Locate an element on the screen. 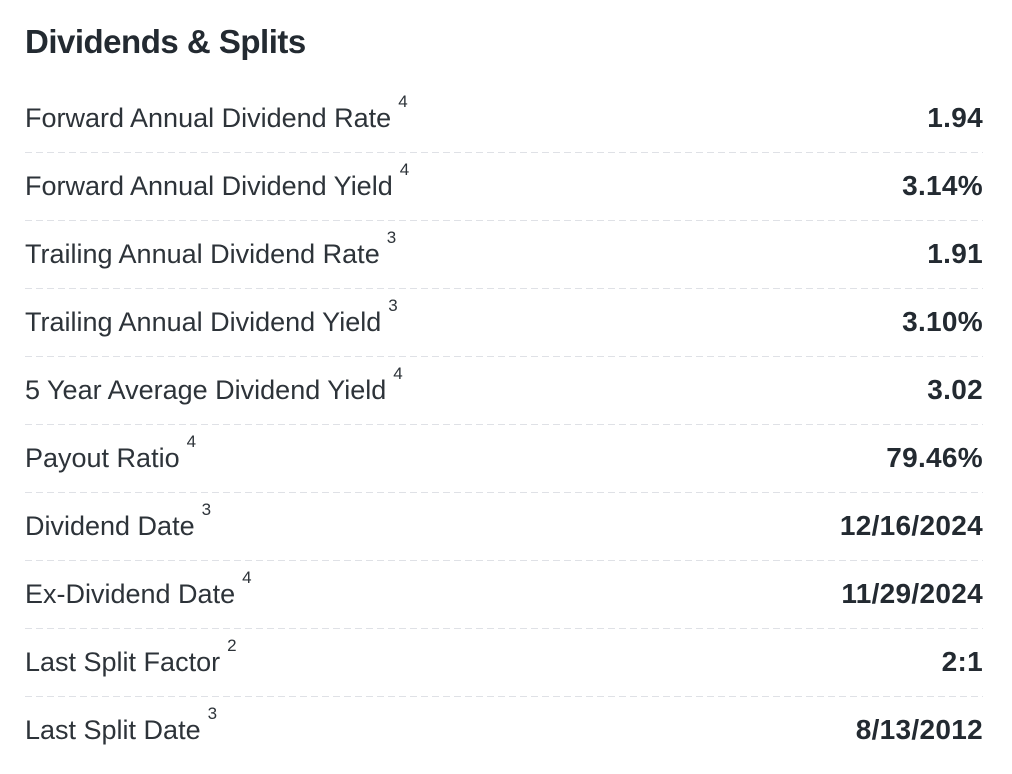 This screenshot has width=1012, height=774. table-row: 5 Year Average Dividend Yield 4 3.02 is located at coordinates (504, 390).